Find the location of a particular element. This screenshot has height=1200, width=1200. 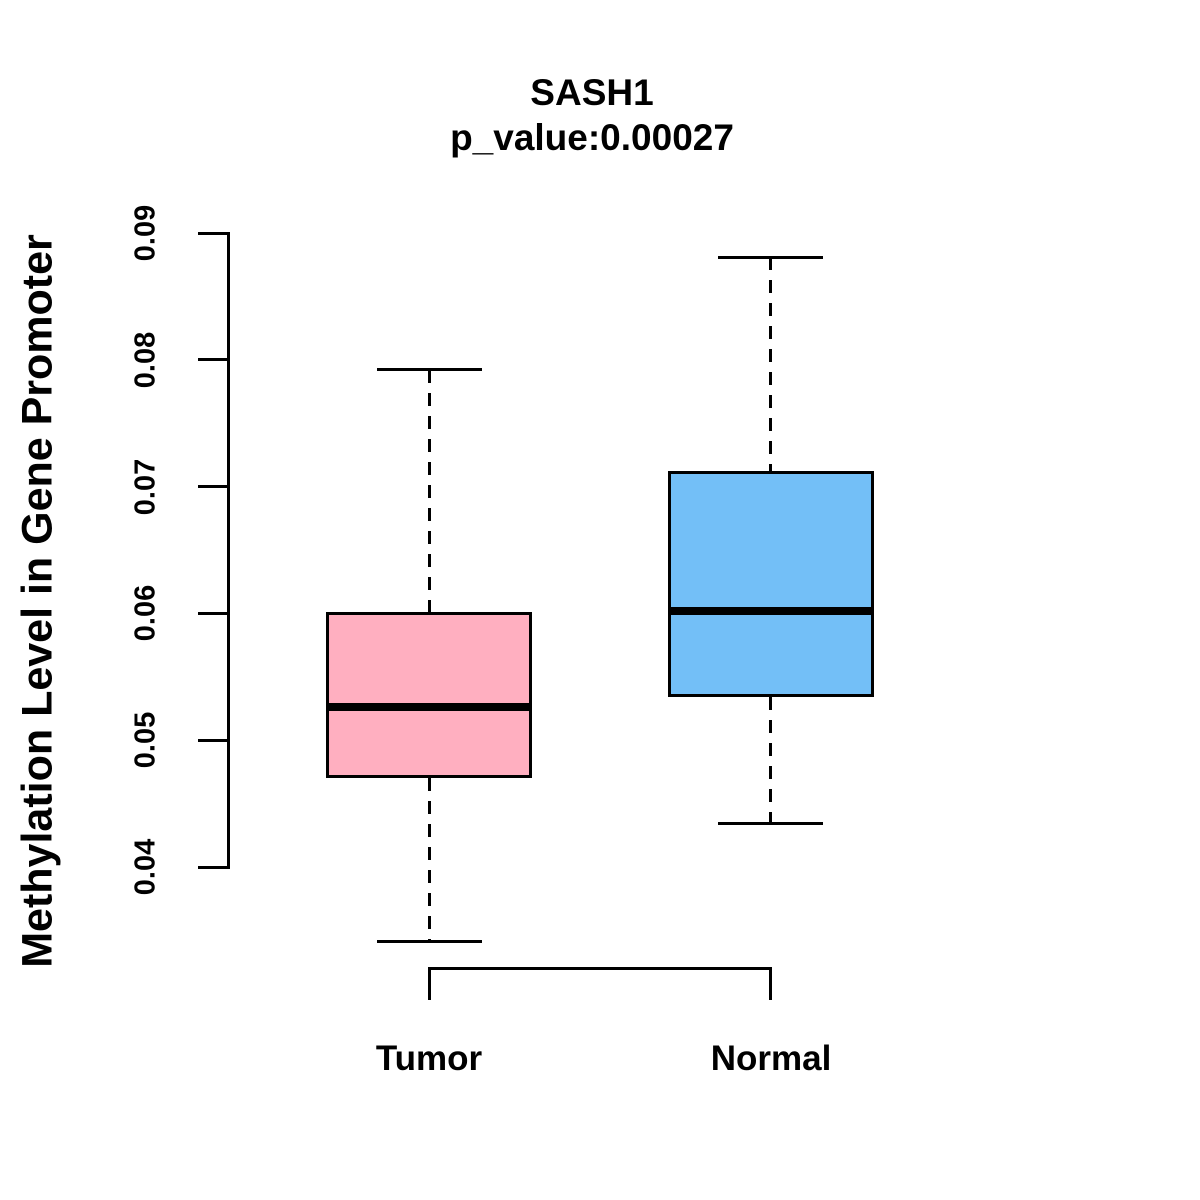

box-tumor is located at coordinates (429, 695).